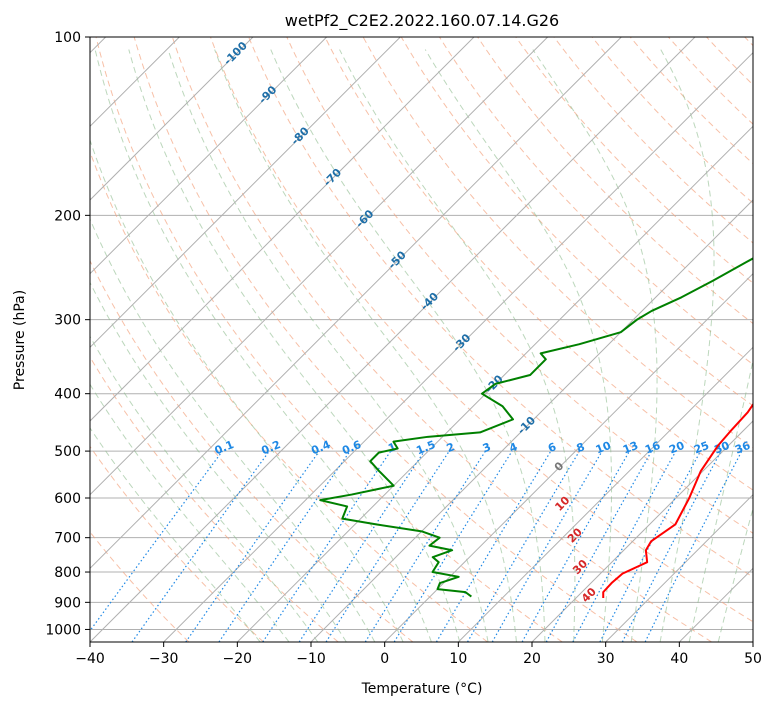 Image resolution: width=775 pixels, height=708 pixels. I want to click on isotherm-label: -80, so click(300, 135).